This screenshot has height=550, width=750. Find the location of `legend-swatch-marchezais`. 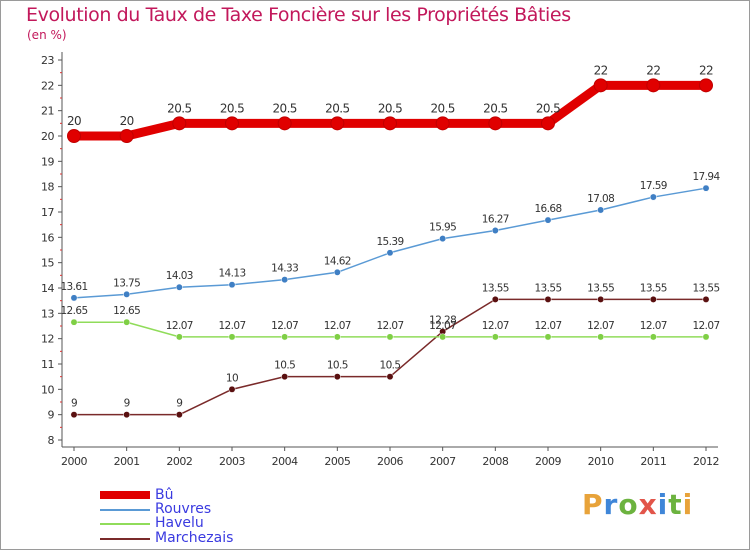

legend-swatch-marchezais is located at coordinates (125, 539).